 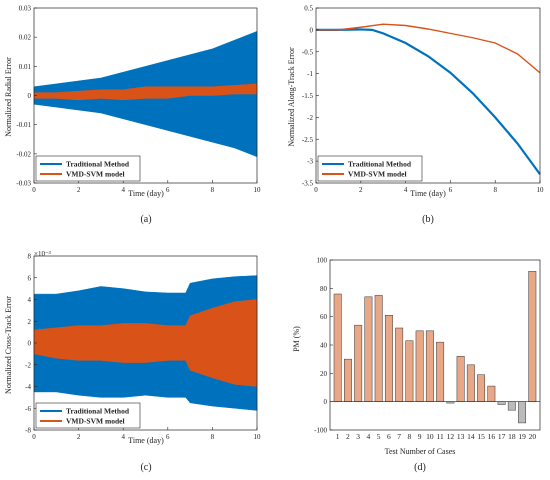 What do you see at coordinates (296, 339) in the screenshot?
I see `y-axis-label: PM (%)` at bounding box center [296, 339].